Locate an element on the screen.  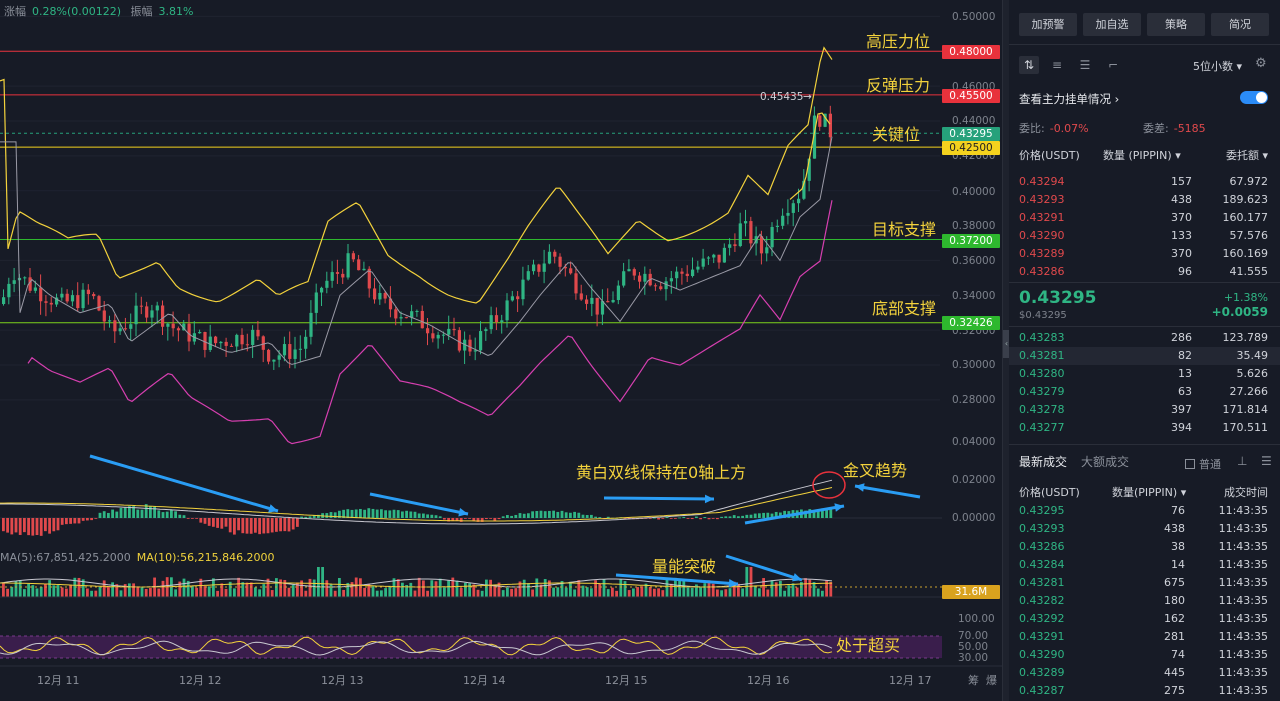
ask-row: 0.43289 370 160.169 is located at coordinates (1144, 254).